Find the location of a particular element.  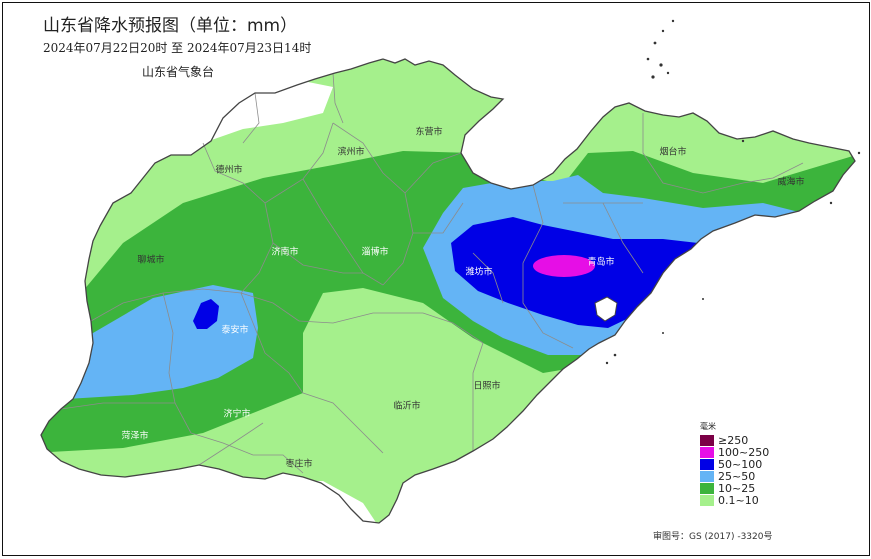

city-label-heze: 菏泽市 is located at coordinates (135, 436).